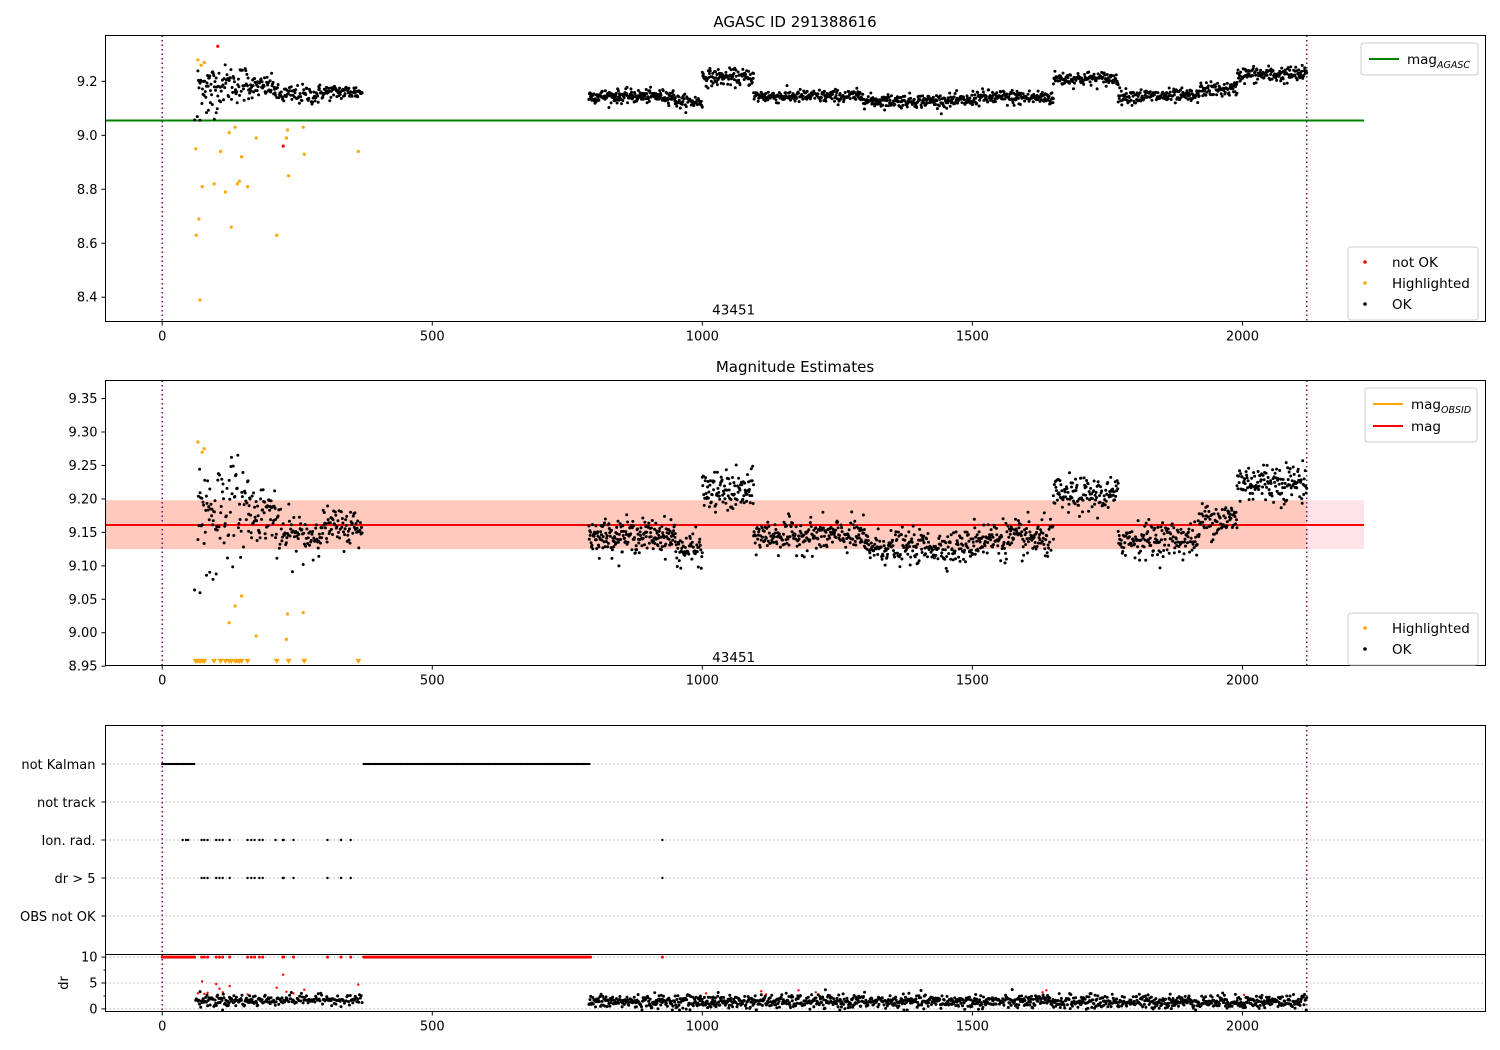  What do you see at coordinates (214, 184) in the screenshot?
I see `agasc-point-highlighted` at bounding box center [214, 184].